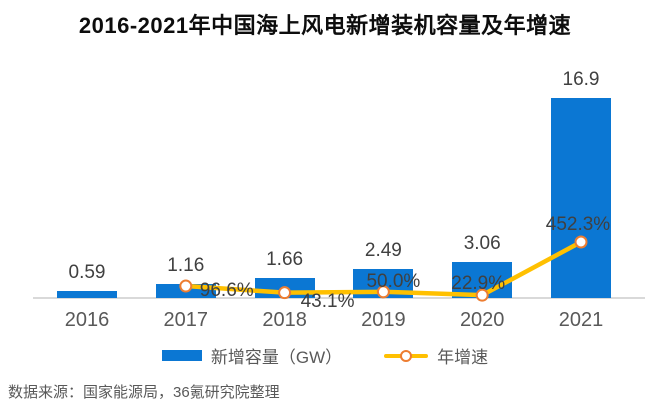 The width and height of the screenshot is (650, 411). I want to click on legend-growth-label: 年增速, so click(463, 357).